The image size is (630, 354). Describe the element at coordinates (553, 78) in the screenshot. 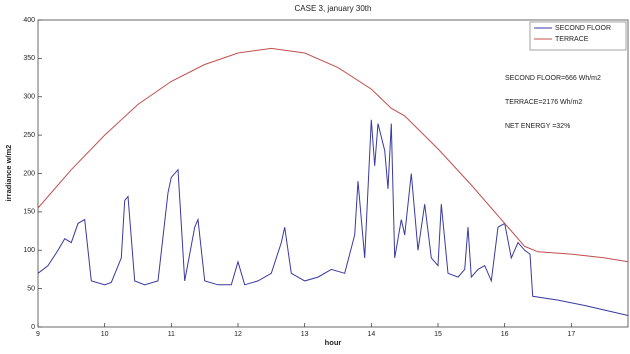

I see `annotation: SECOND FLOOR=666 Wh/m2` at that location.